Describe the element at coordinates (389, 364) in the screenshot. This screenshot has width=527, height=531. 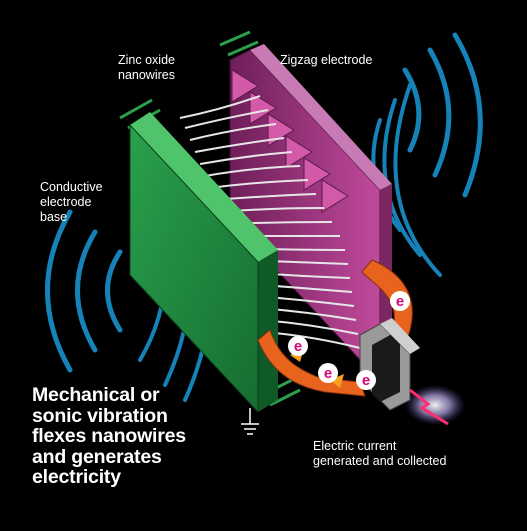
I see `current-collector` at that location.